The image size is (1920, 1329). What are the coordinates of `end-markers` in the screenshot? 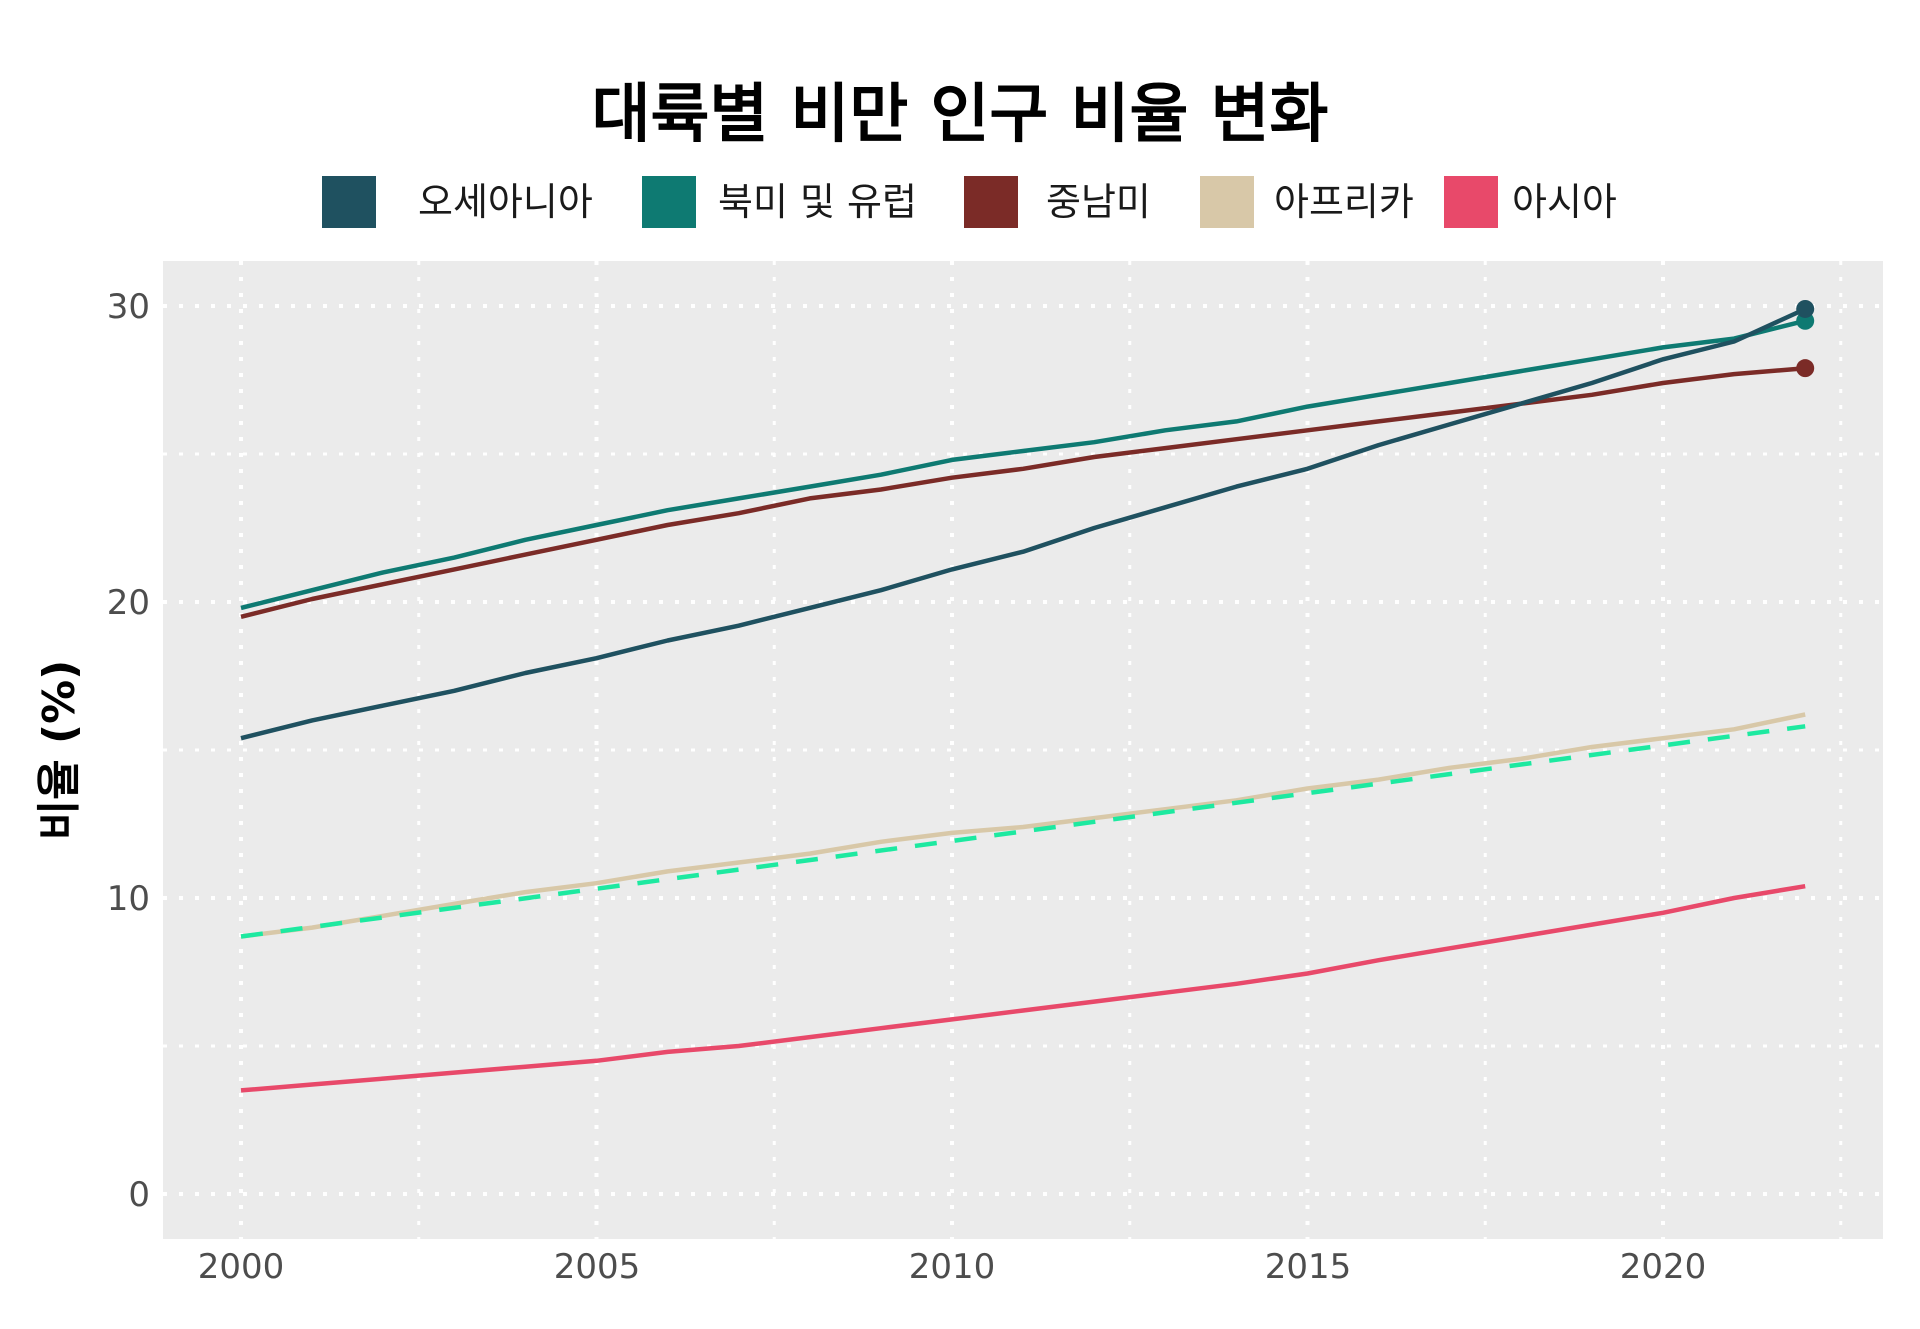 It's located at (1805, 338).